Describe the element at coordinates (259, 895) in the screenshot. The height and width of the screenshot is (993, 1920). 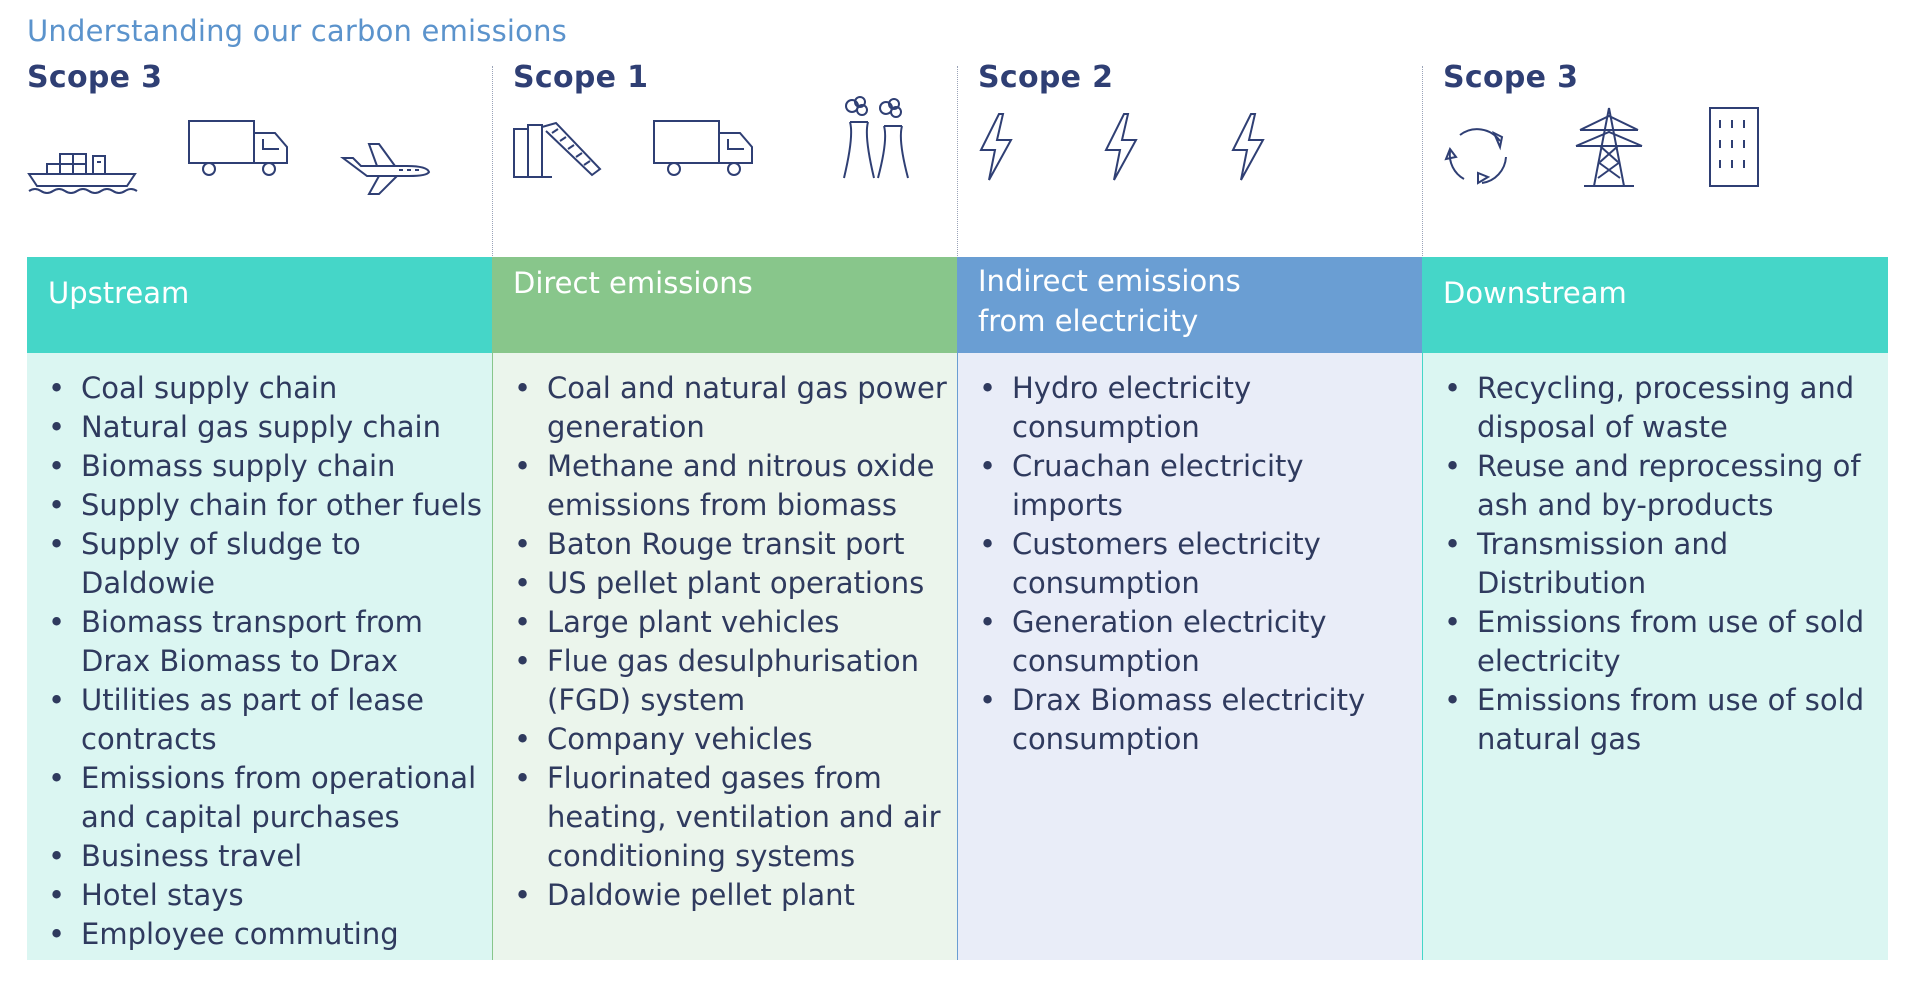
I see `list-item: Hotel stays` at that location.